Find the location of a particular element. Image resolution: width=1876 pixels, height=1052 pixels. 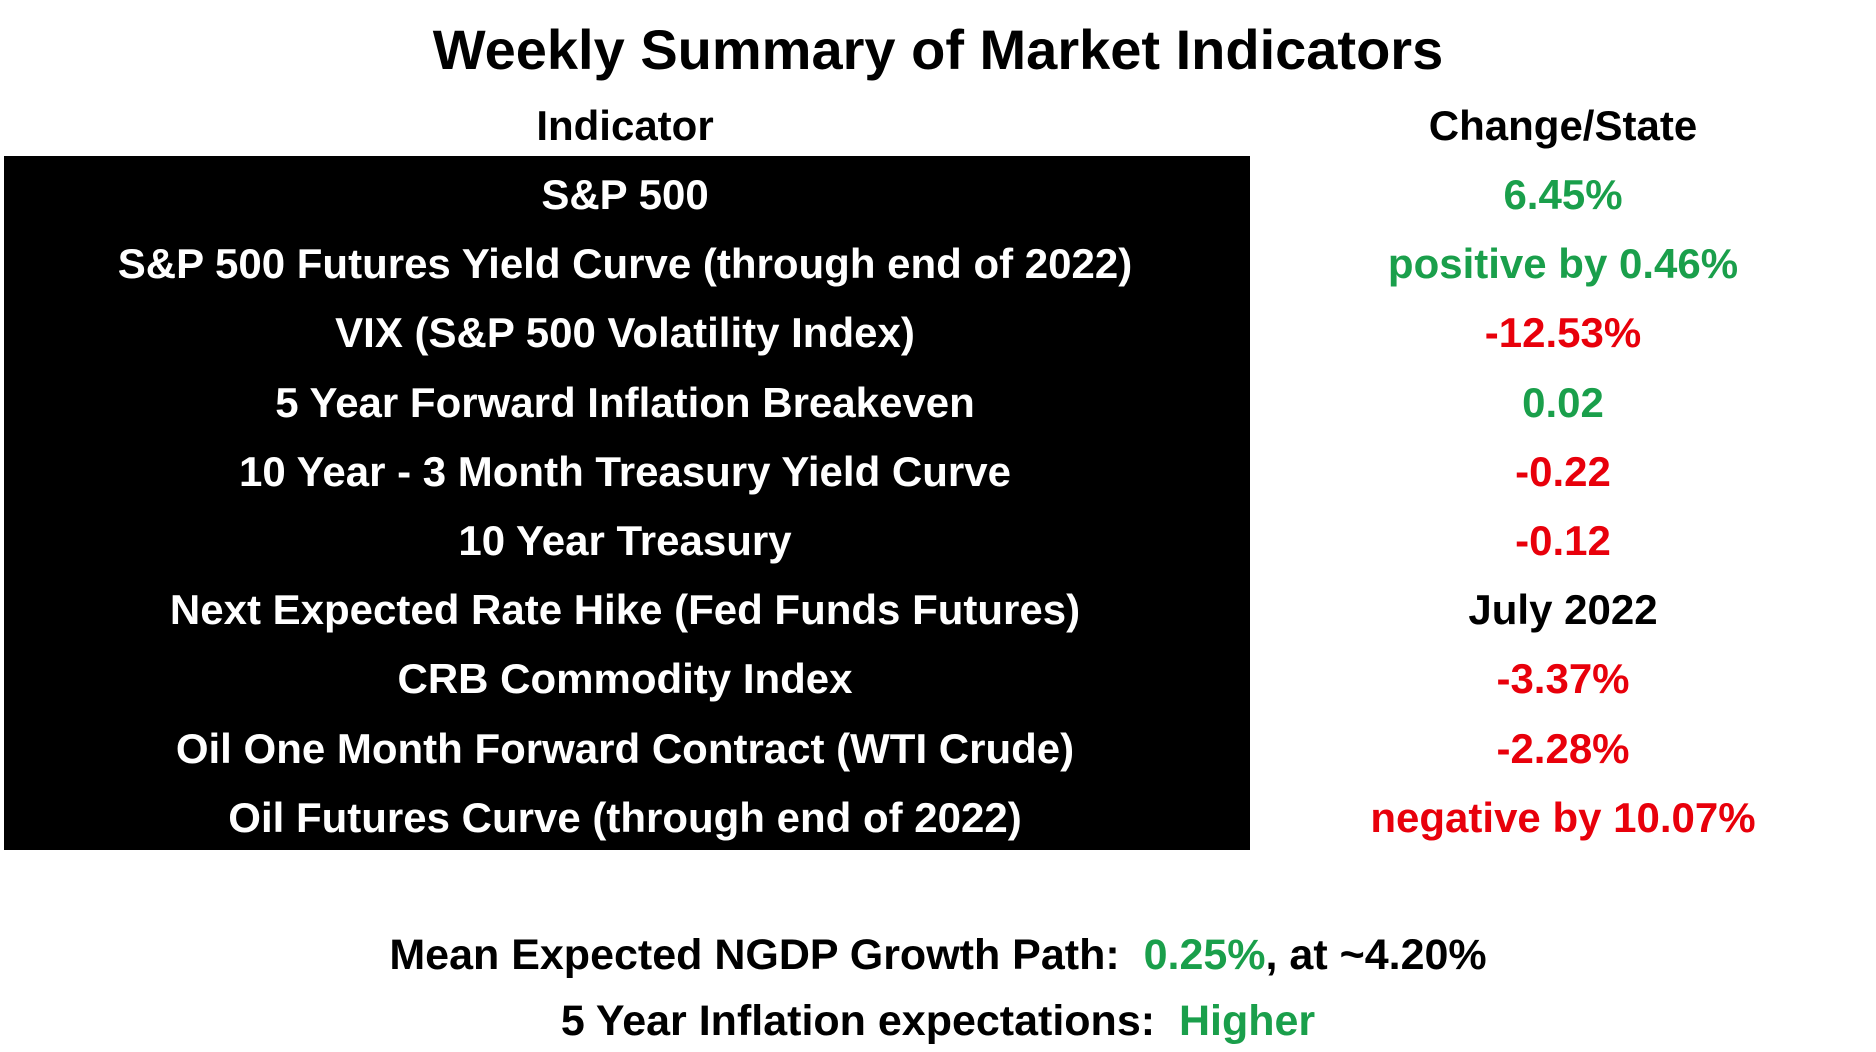

indicator-value: -2.28% is located at coordinates (1563, 748).